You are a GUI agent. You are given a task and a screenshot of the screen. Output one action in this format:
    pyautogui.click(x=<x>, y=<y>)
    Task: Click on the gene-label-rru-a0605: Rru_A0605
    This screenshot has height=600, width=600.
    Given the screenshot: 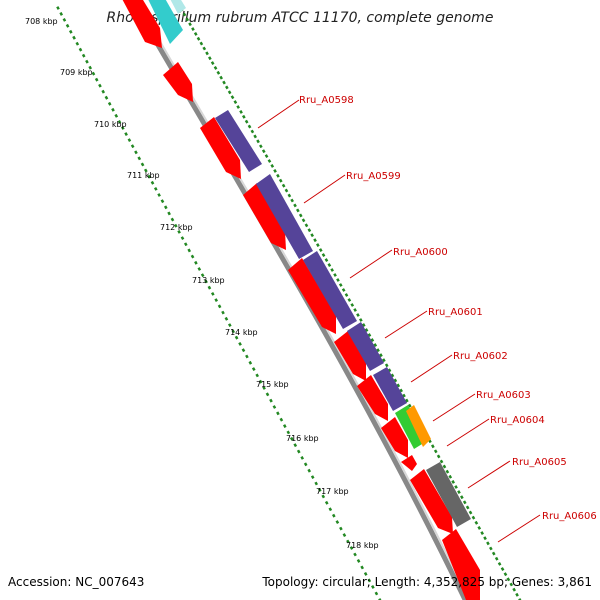 What is the action you would take?
    pyautogui.click(x=539, y=462)
    